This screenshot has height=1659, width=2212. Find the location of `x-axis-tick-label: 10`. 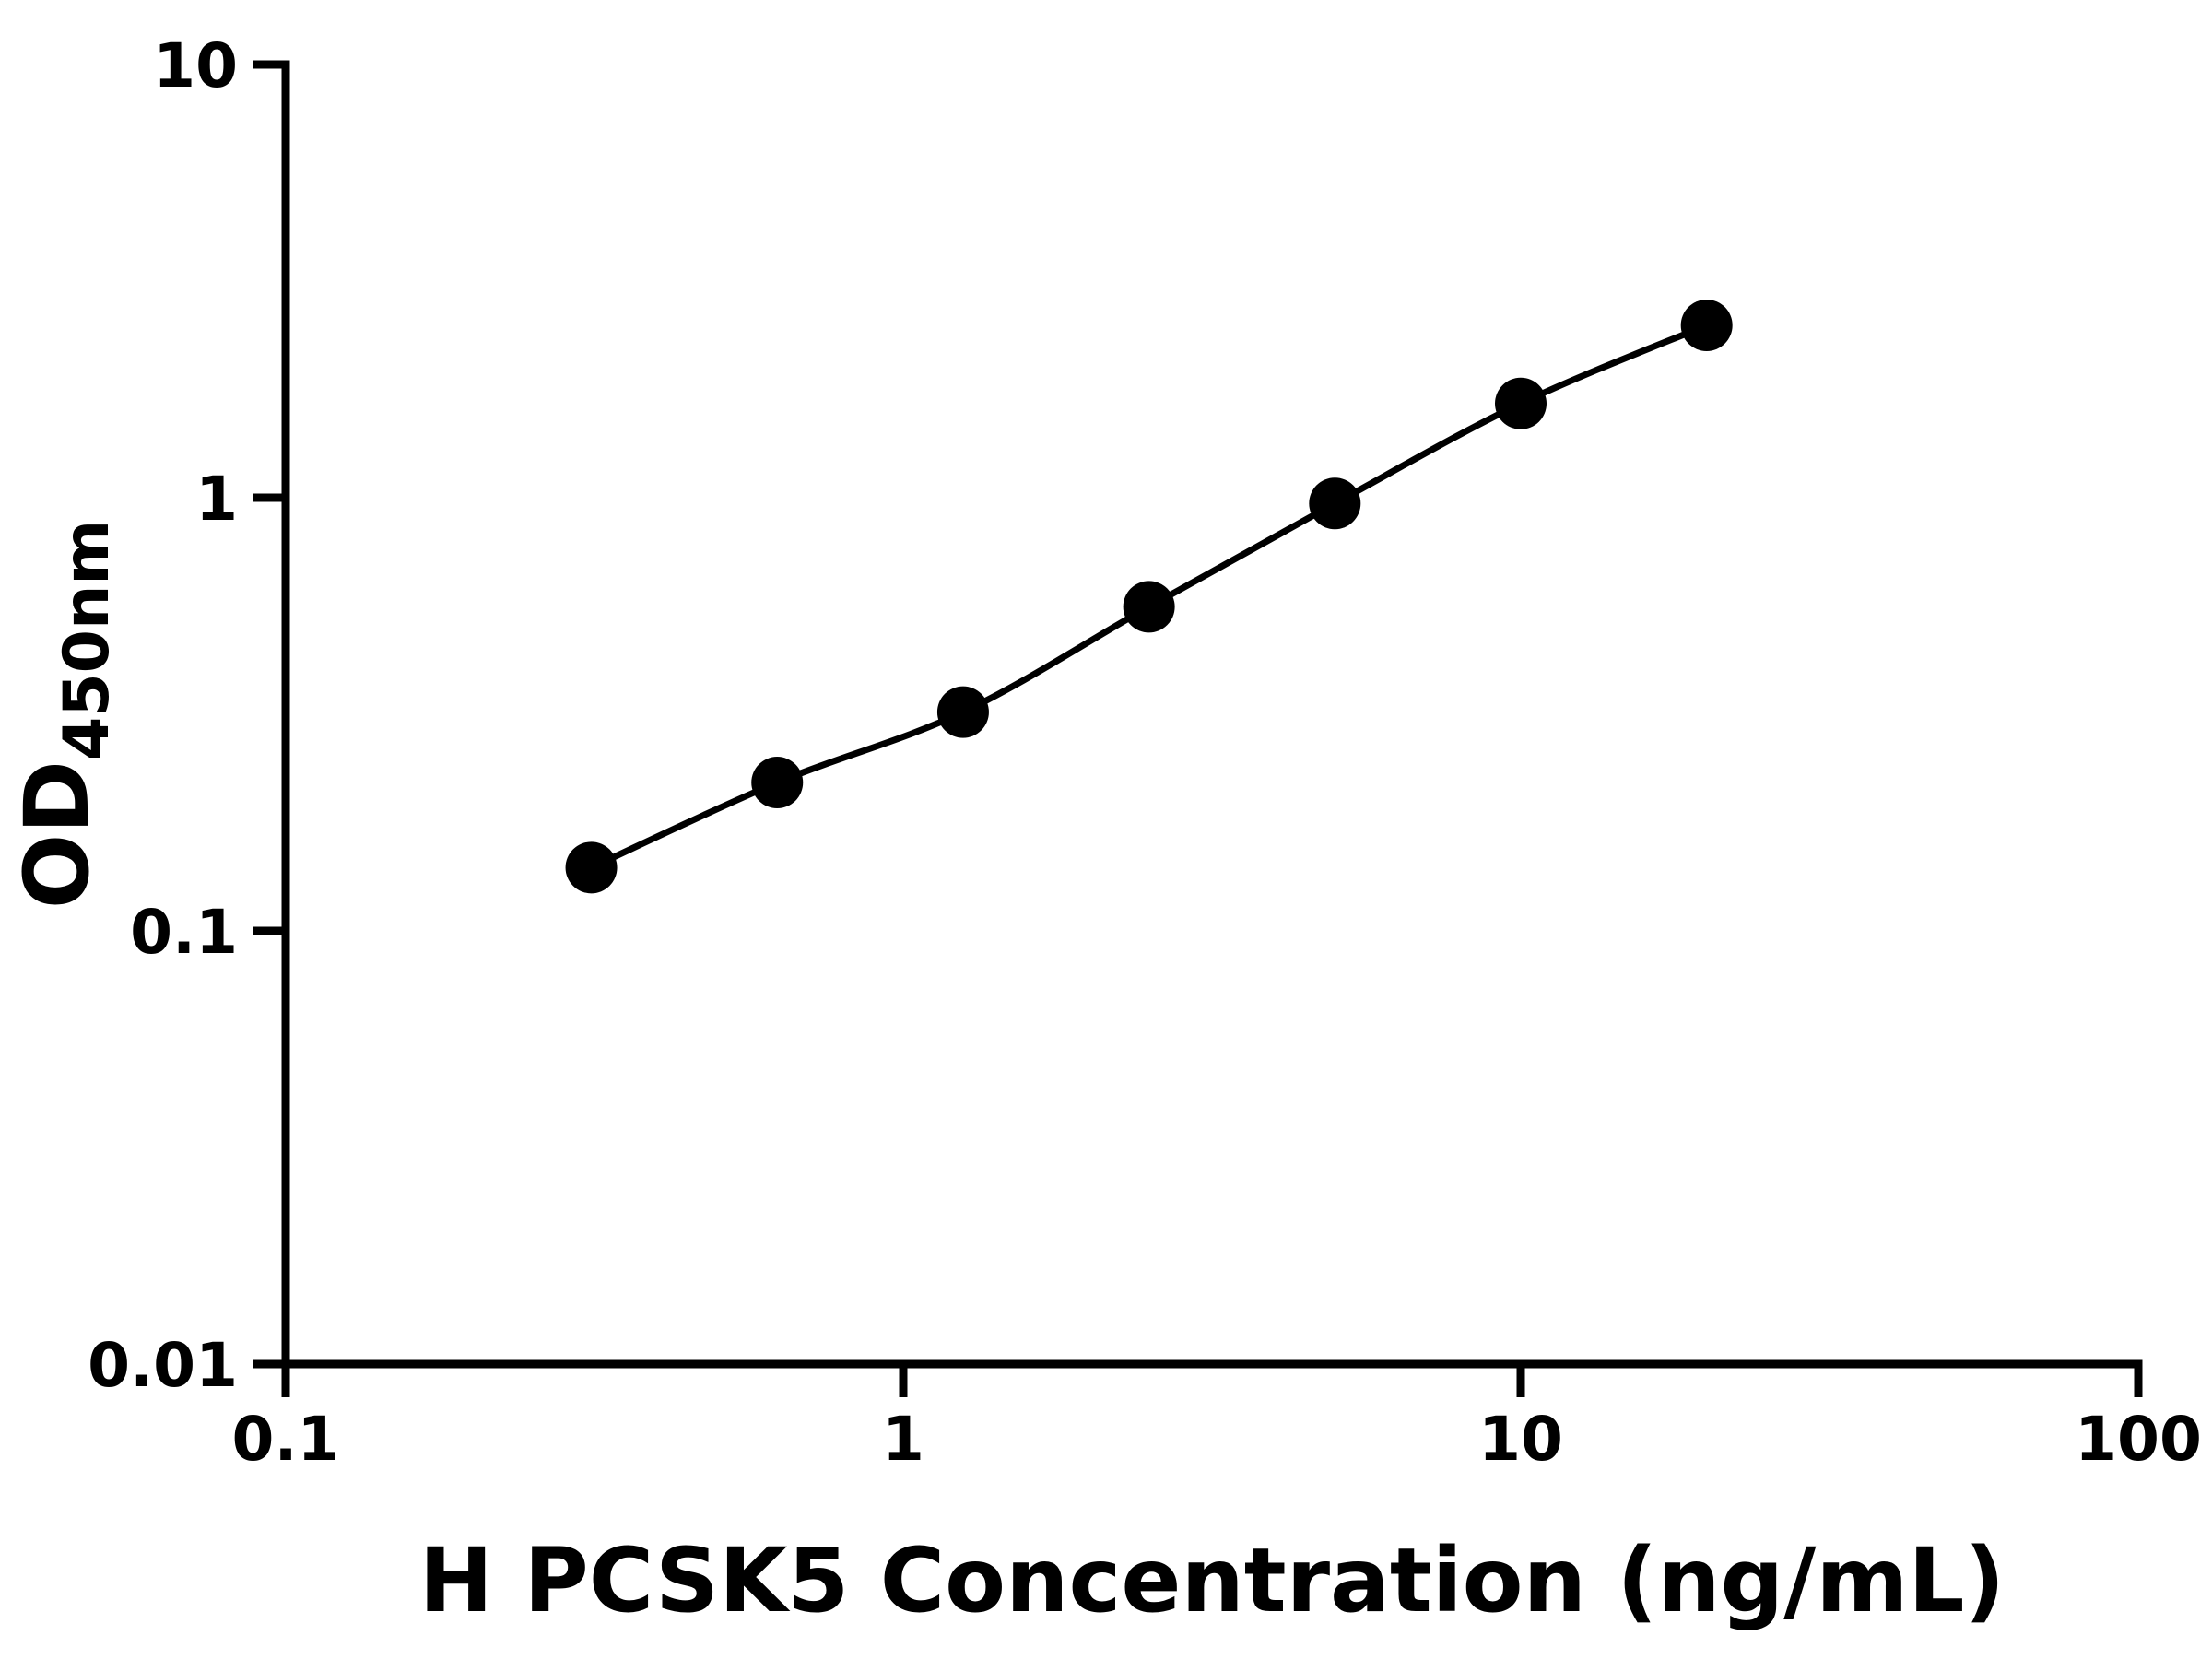

x-axis-tick-label: 10 is located at coordinates (1520, 1439).